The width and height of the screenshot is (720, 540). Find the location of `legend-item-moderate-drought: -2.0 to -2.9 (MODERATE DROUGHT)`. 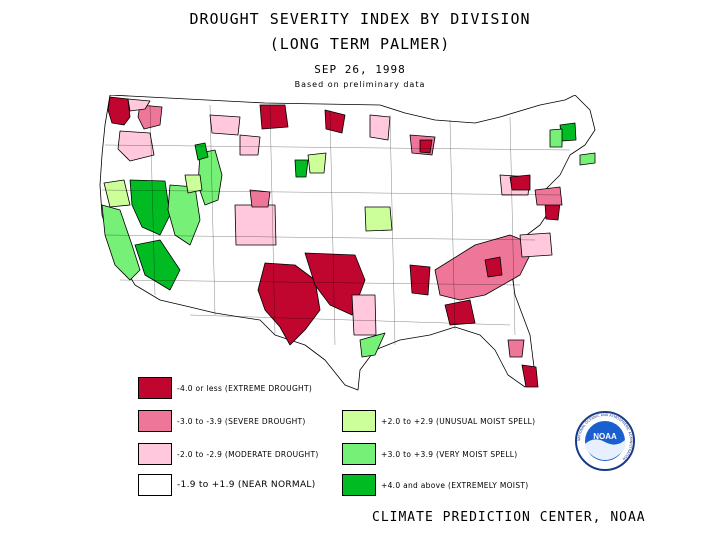

legend-item-moderate-drought: -2.0 to -2.9 (MODERATE DROUGHT) is located at coordinates (228, 454).